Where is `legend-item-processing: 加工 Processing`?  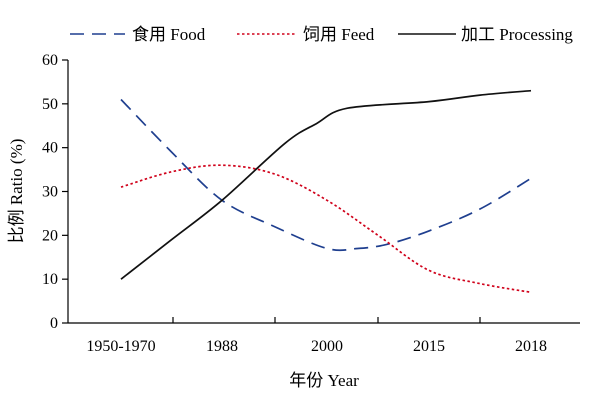 legend-item-processing: 加工 Processing is located at coordinates (485, 34).